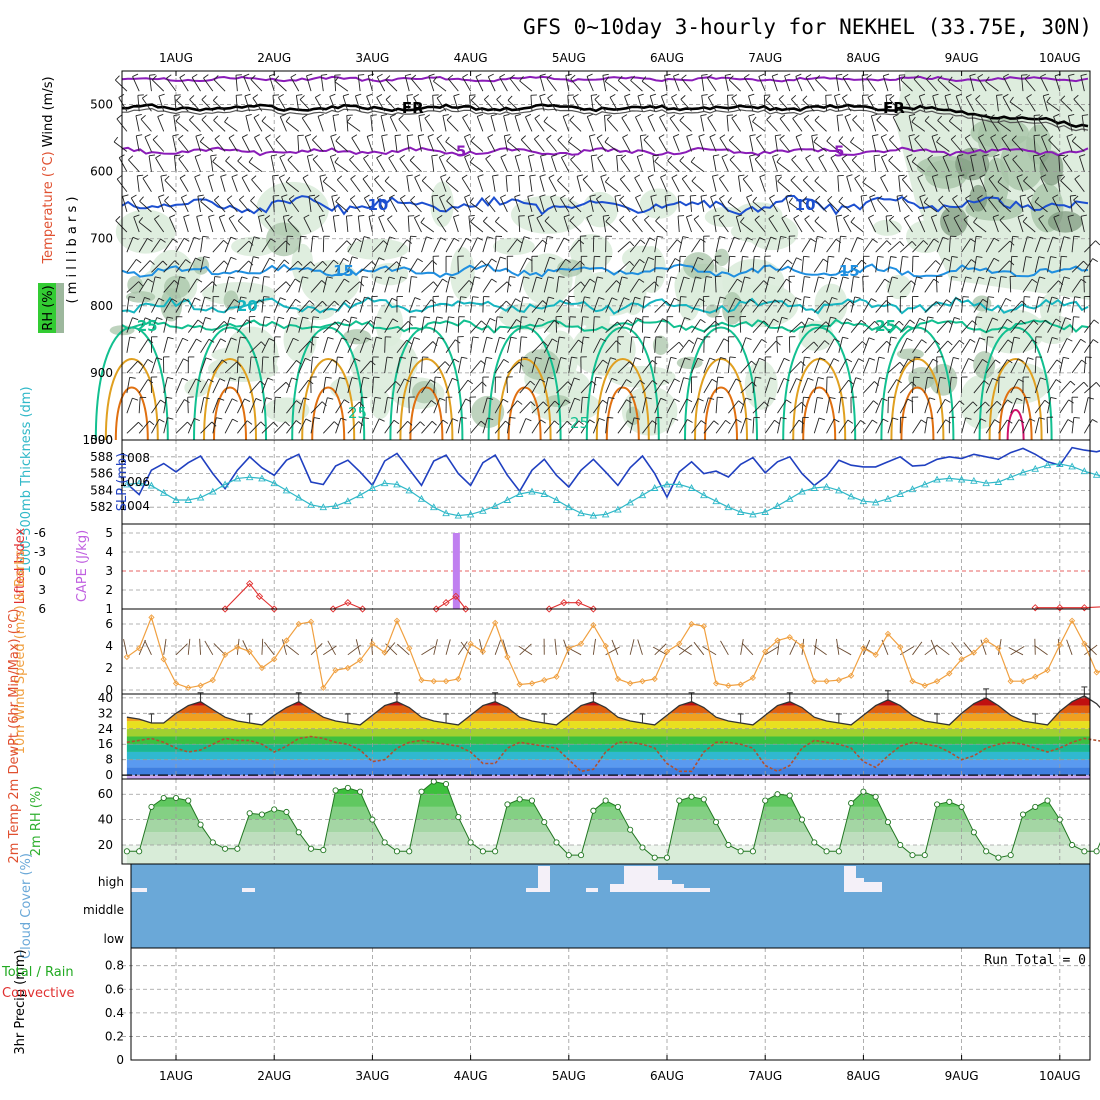 This screenshot has height=1100, width=1100. Describe the element at coordinates (42, 590) in the screenshot. I see `lifted-ytick: 3` at that location.